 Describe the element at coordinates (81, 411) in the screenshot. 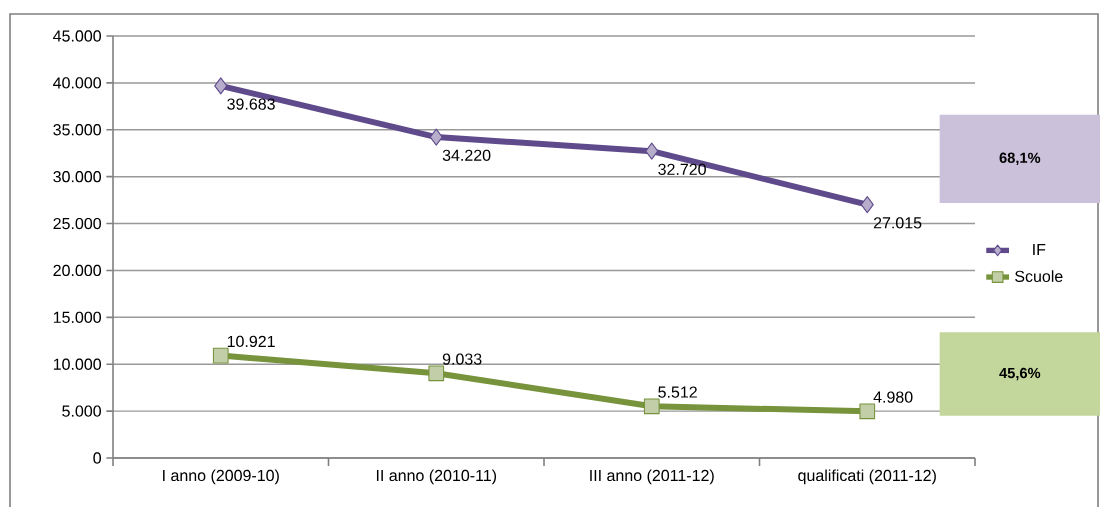

I see `y-tick-label: 5.000` at that location.